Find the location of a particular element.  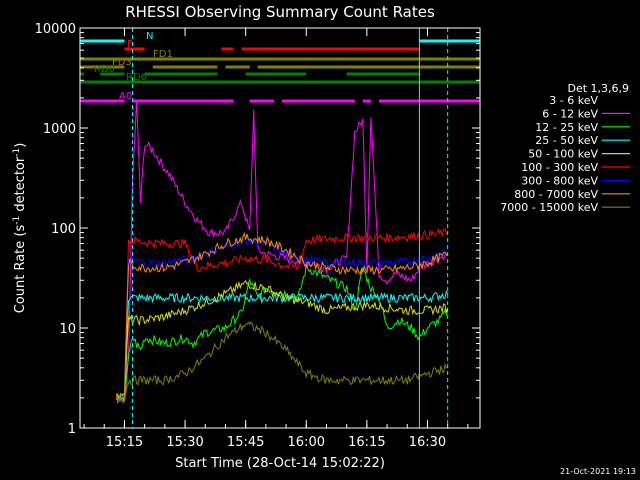

legend-entry-label: 800 - 7000 keV is located at coordinates (556, 194).